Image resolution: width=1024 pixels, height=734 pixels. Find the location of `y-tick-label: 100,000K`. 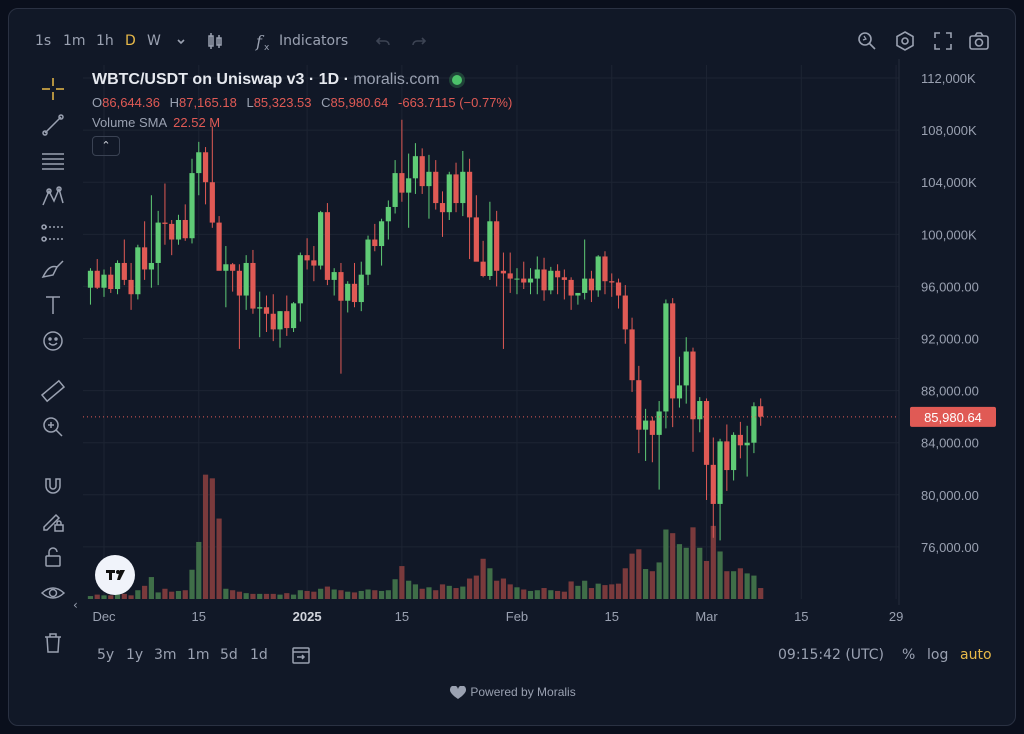

y-tick-label: 100,000K is located at coordinates (949, 234).